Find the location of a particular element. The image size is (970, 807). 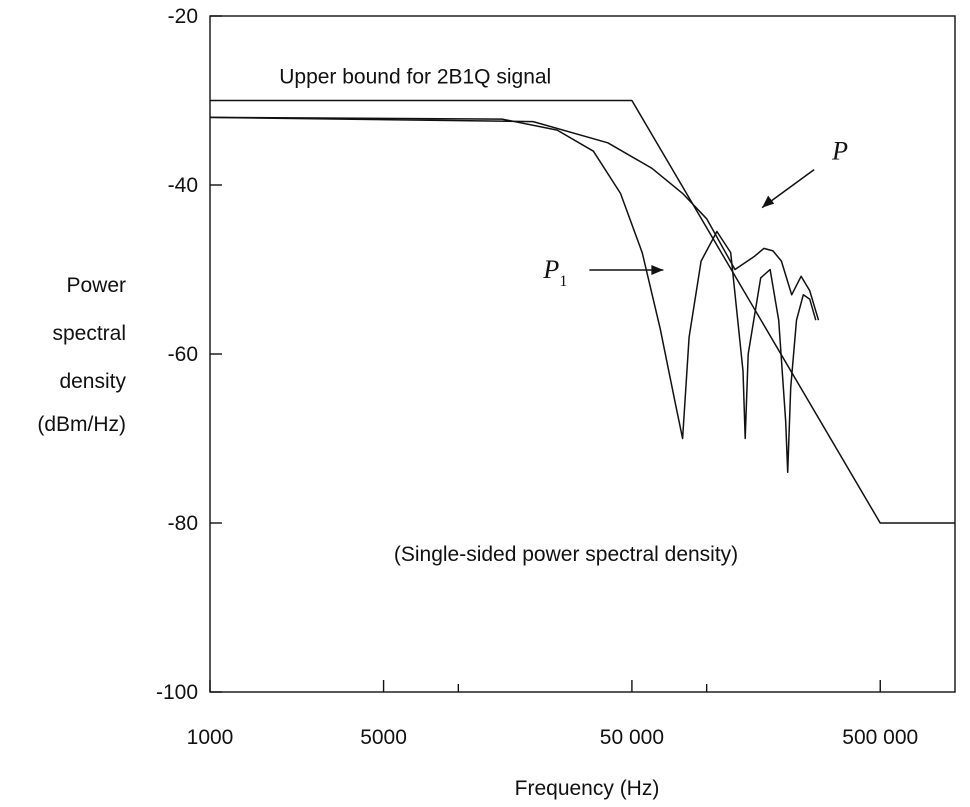

y-axis-label-line: (dBm/Hz) is located at coordinates (81, 424).